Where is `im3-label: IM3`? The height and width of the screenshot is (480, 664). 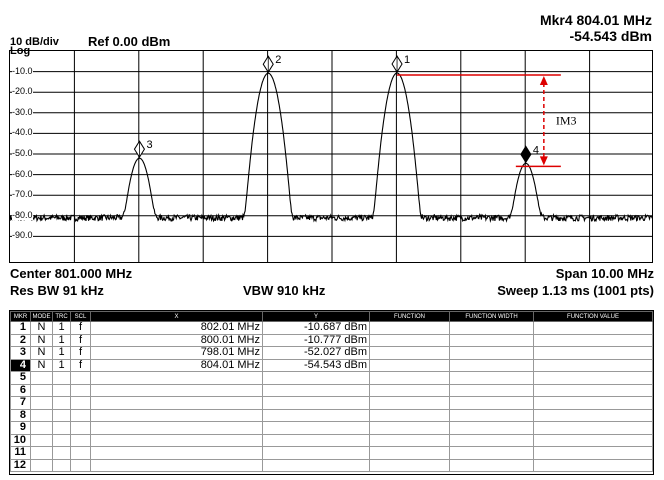
im3-label: IM3 is located at coordinates (566, 121).